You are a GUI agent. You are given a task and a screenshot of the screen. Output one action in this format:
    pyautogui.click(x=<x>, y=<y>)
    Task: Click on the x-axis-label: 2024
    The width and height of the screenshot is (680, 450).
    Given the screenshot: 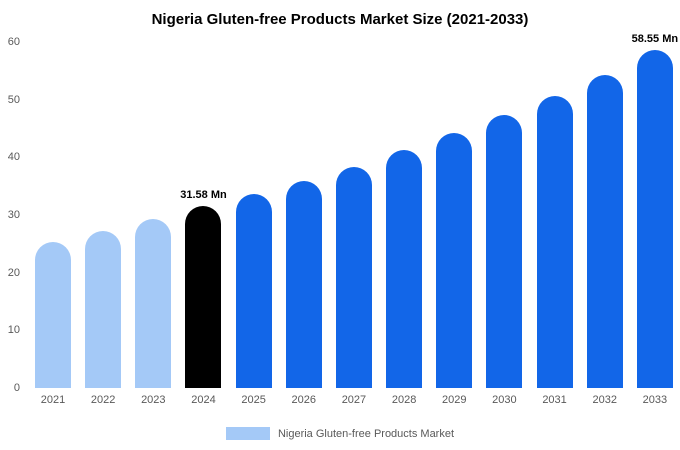 What is the action you would take?
    pyautogui.click(x=203, y=400)
    